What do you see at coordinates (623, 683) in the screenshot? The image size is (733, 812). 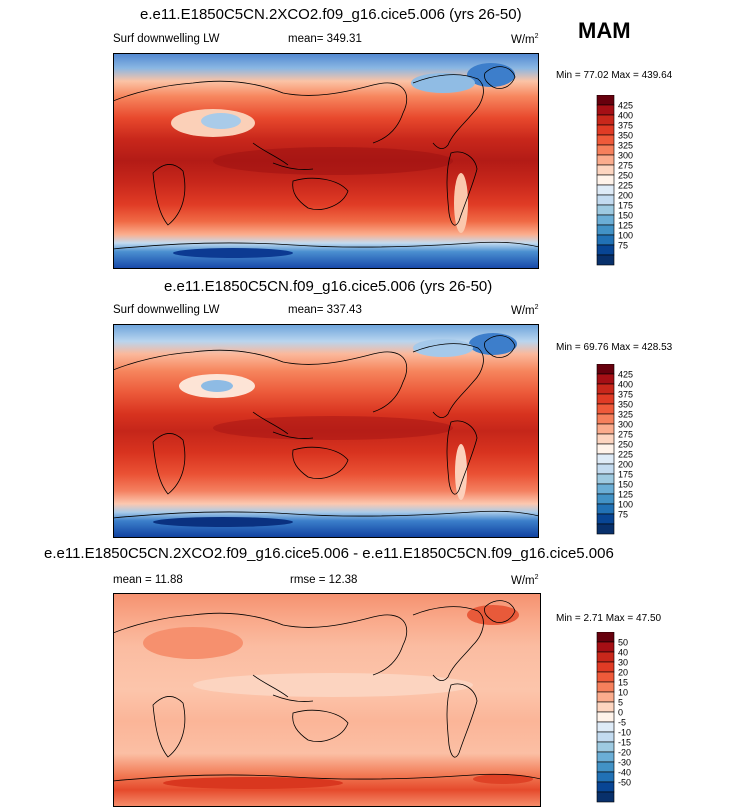 I see `colorbar-tick-label: 15` at bounding box center [623, 683].